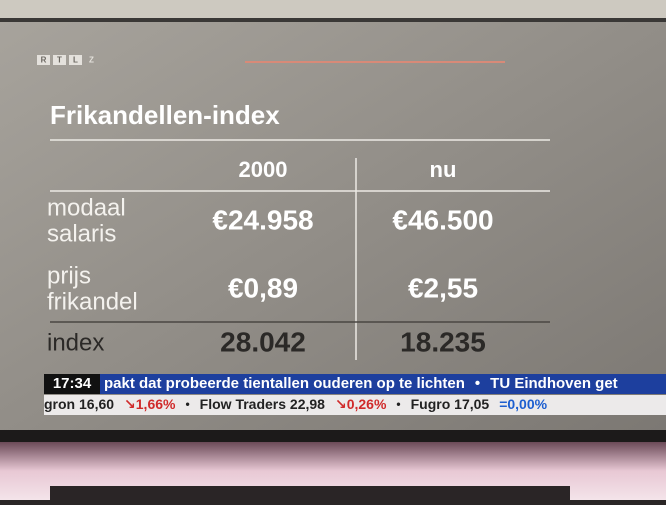 The image size is (666, 505). Describe the element at coordinates (262, 219) in the screenshot. I see `cell: €24.958` at that location.